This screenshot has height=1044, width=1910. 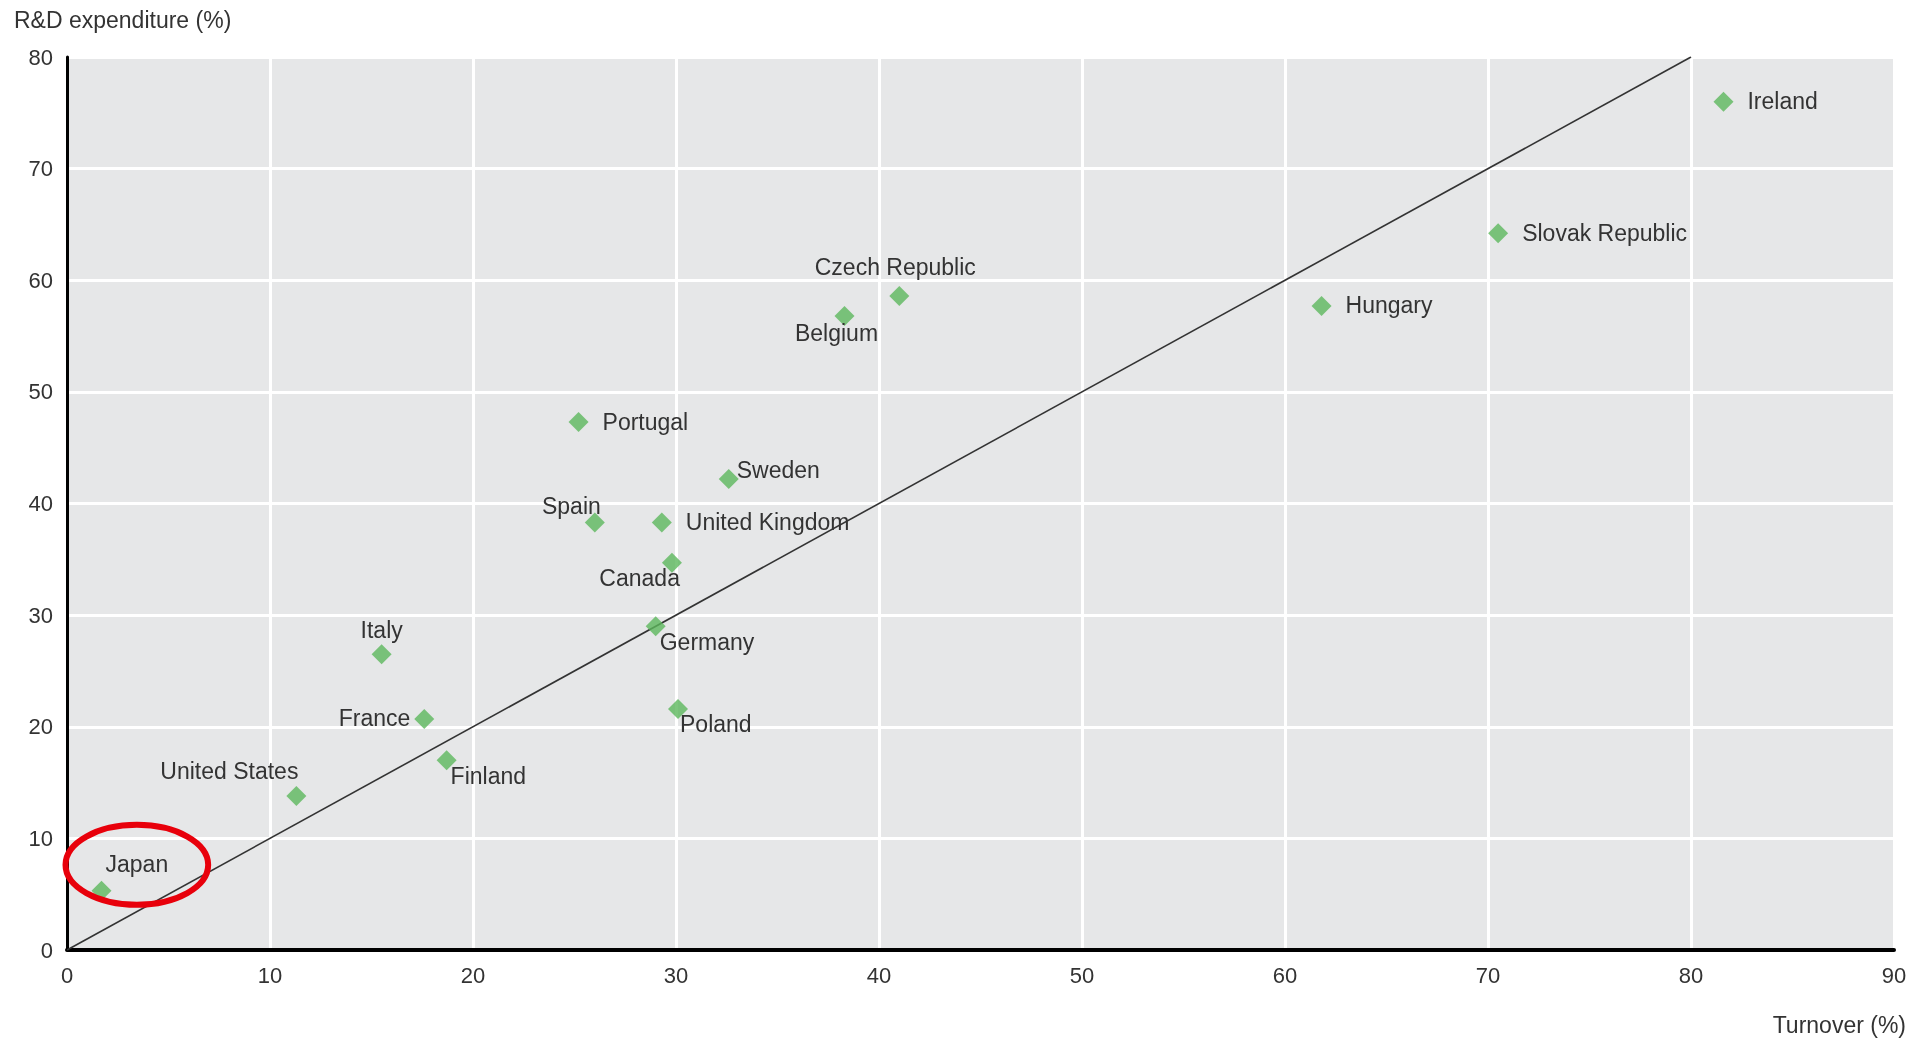 I want to click on annotation: Hungary, so click(x=1389, y=305).